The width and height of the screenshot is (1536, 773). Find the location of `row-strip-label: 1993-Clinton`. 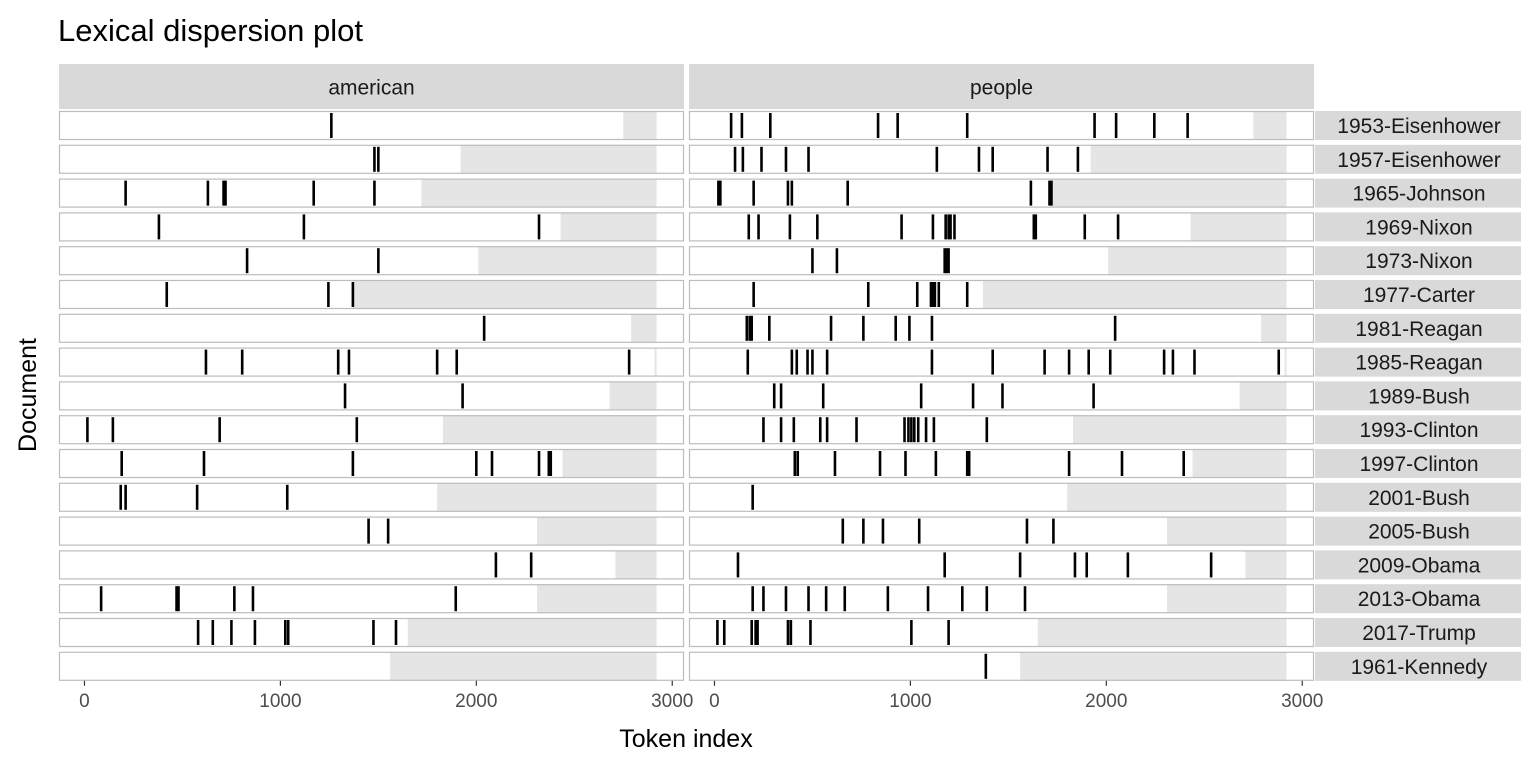

row-strip-label: 1993-Clinton is located at coordinates (1418, 430).